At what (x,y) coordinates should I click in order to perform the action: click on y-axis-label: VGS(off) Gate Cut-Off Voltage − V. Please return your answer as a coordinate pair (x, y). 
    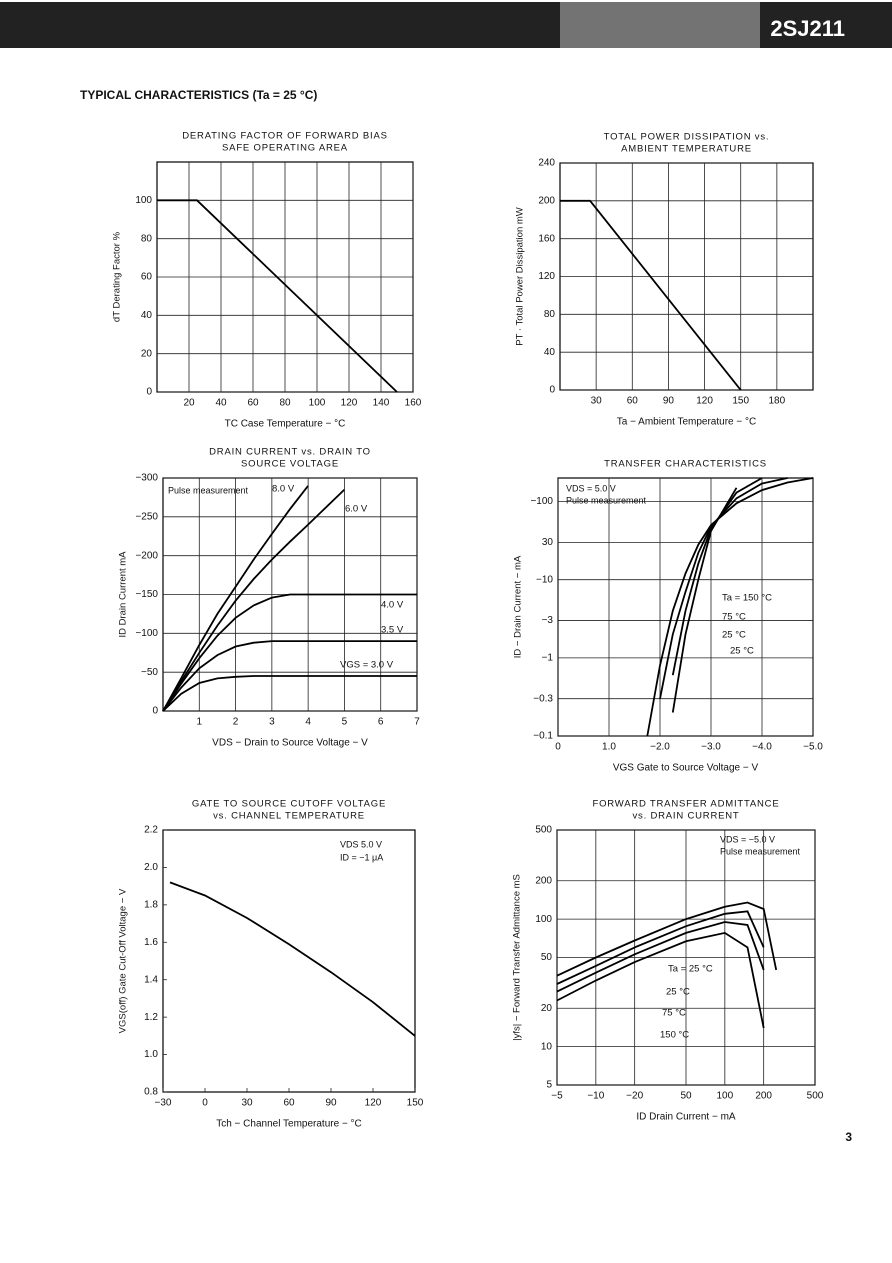
    Looking at the image, I should click on (123, 960).